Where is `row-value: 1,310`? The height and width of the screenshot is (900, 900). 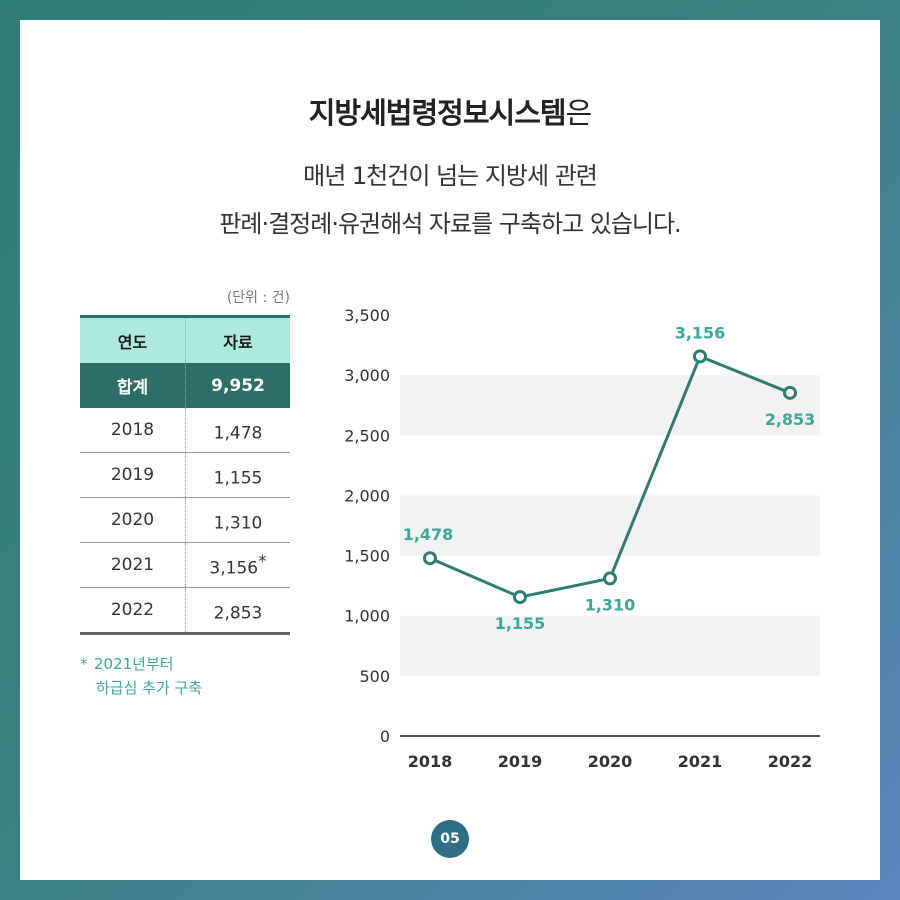
row-value: 1,310 is located at coordinates (237, 520).